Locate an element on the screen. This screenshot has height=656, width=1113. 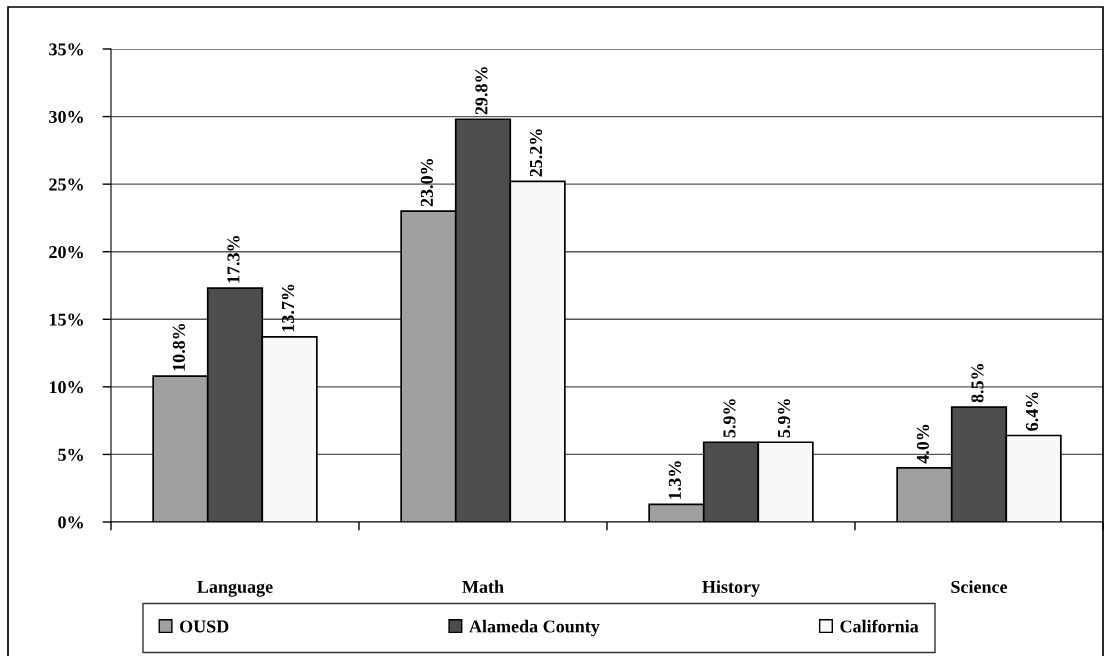
data-label: 29.8% is located at coordinates (481, 91).